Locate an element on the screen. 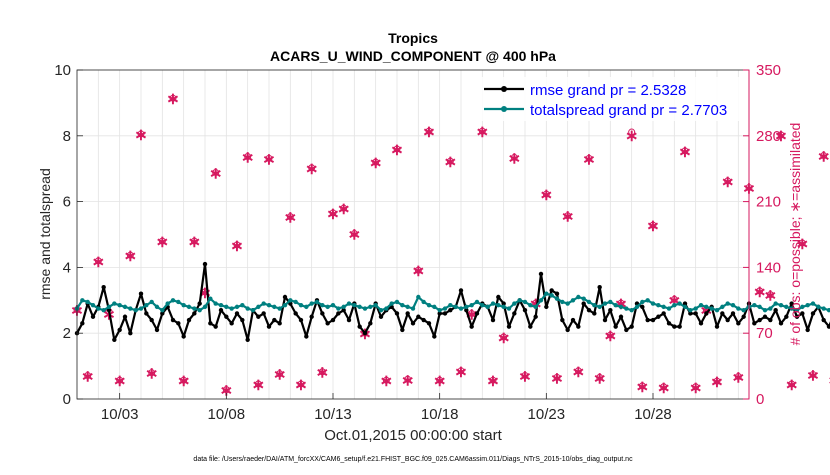  legend-spread-marker is located at coordinates (504, 109).